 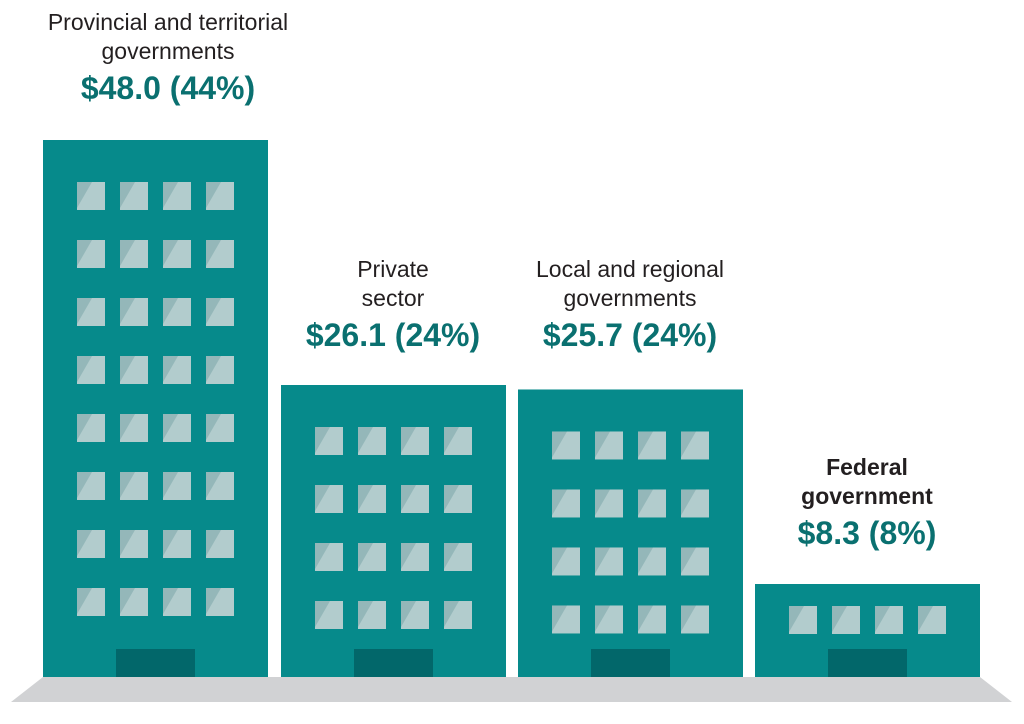 I want to click on value-label: $8.3 (8%), so click(x=867, y=533).